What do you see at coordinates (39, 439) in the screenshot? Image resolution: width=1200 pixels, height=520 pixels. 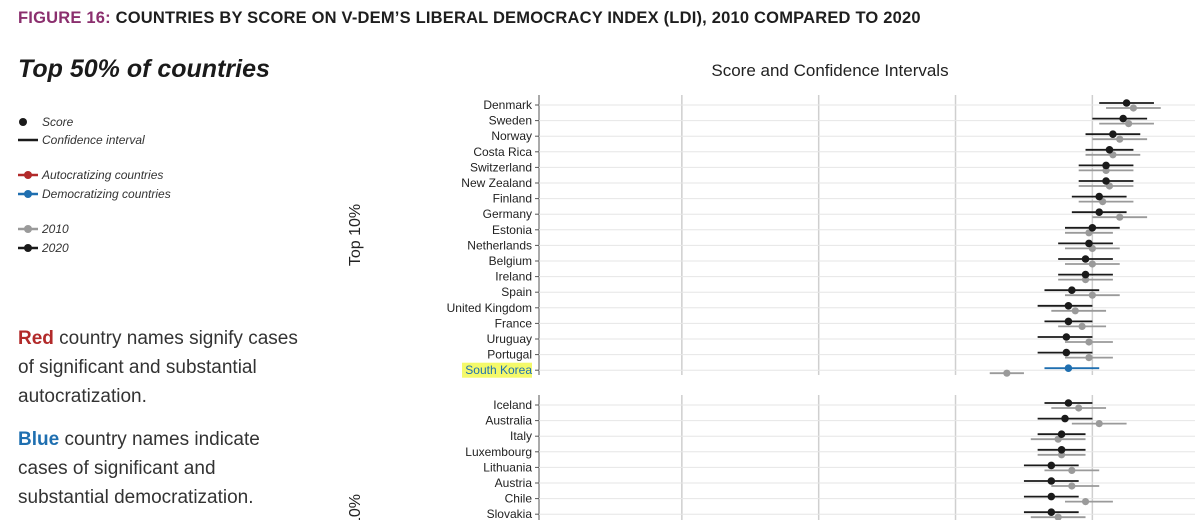 I see `blue-word: Blue` at bounding box center [39, 439].